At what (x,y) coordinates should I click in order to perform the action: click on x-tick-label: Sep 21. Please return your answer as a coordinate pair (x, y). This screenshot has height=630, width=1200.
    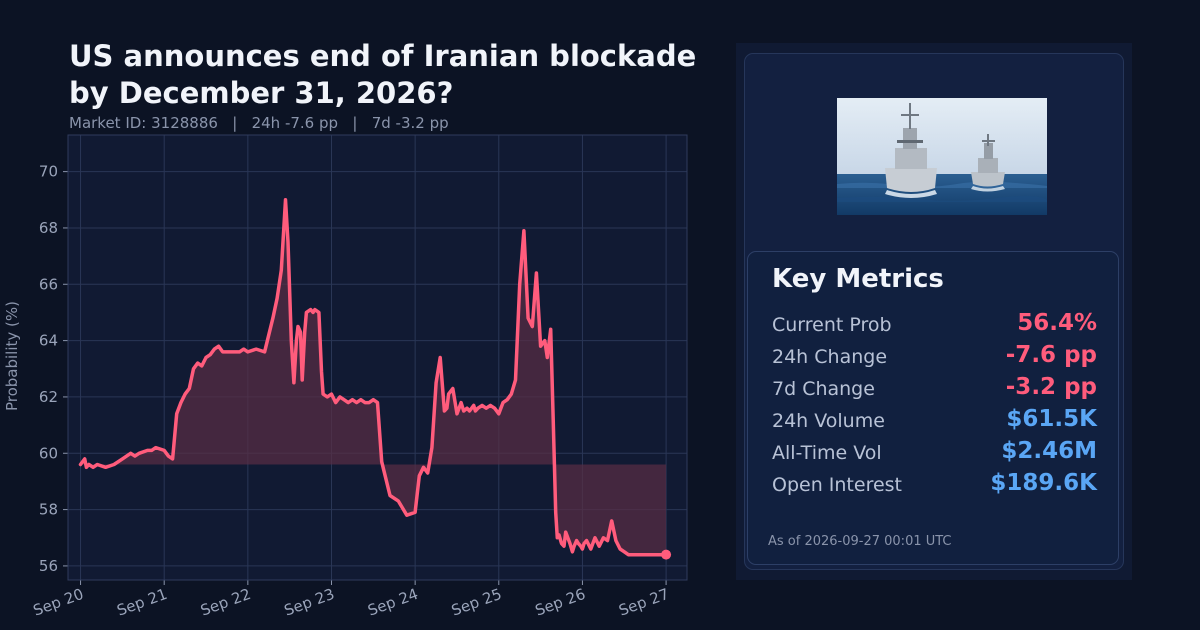
    Looking at the image, I should click on (141, 602).